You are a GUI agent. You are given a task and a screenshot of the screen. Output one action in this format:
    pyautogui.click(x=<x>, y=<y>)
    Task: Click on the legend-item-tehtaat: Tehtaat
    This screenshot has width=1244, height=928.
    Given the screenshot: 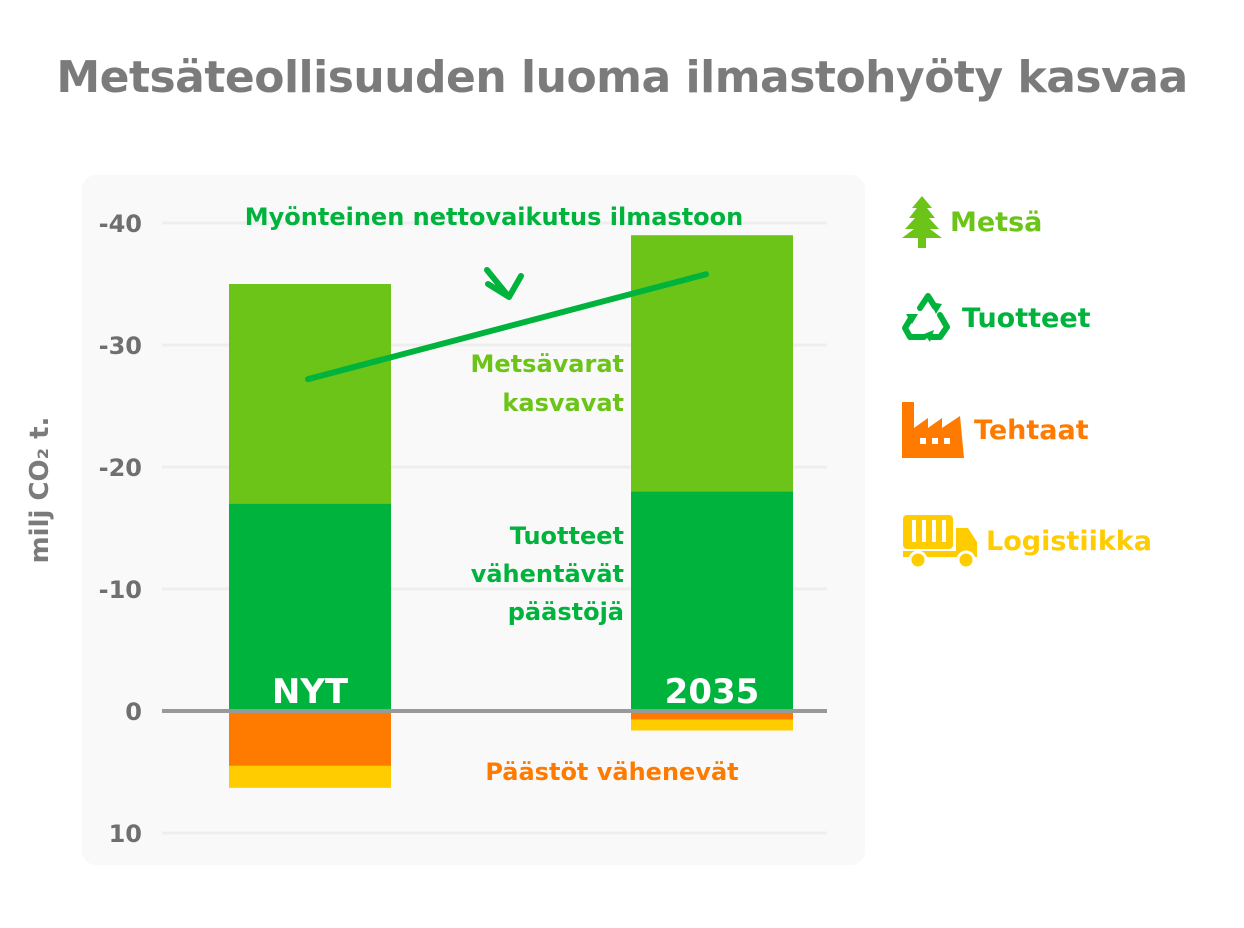 What is the action you would take?
    pyautogui.click(x=994, y=430)
    